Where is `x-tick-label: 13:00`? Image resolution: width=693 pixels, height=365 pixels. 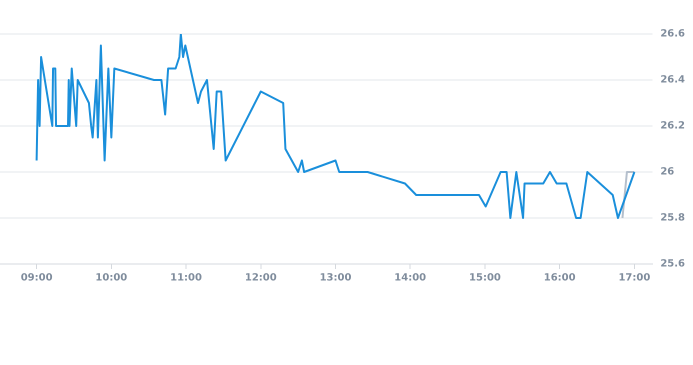
x-tick-label: 13:00 is located at coordinates (336, 278).